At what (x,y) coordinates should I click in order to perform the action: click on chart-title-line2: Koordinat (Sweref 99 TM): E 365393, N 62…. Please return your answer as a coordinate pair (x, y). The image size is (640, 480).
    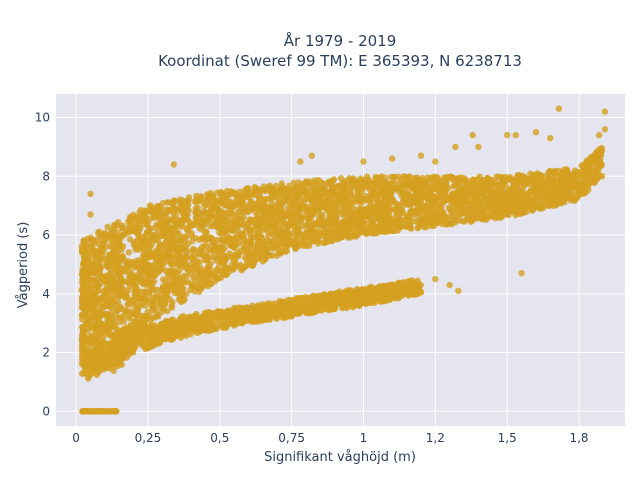
    Looking at the image, I should click on (340, 61).